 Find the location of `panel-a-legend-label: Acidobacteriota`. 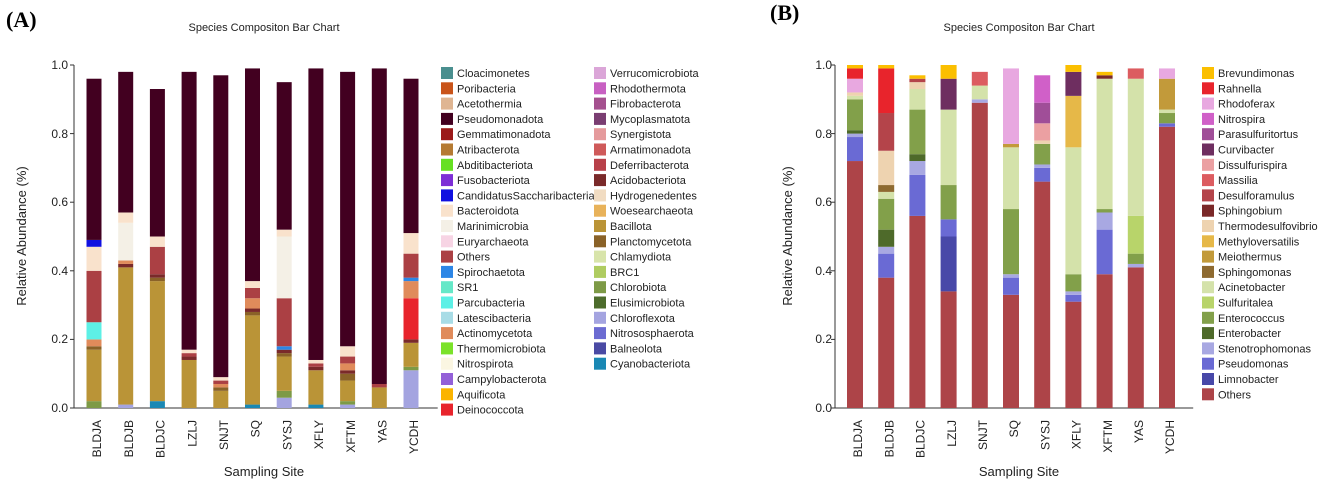

panel-a-legend-label: Acidobacteriota is located at coordinates (648, 181).